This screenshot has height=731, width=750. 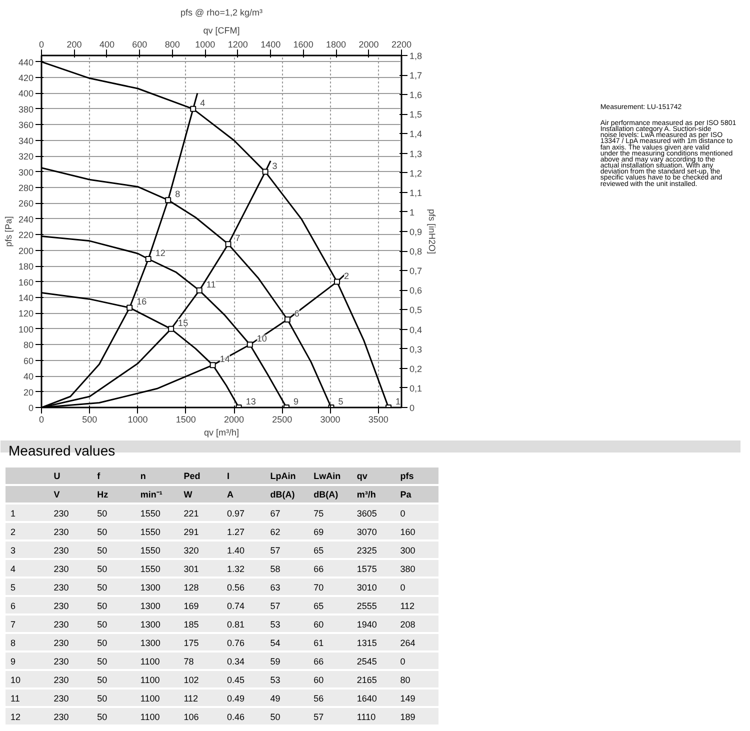 What do you see at coordinates (221, 31) in the screenshot?
I see `x2-axis-title: qv [CFM]` at bounding box center [221, 31].